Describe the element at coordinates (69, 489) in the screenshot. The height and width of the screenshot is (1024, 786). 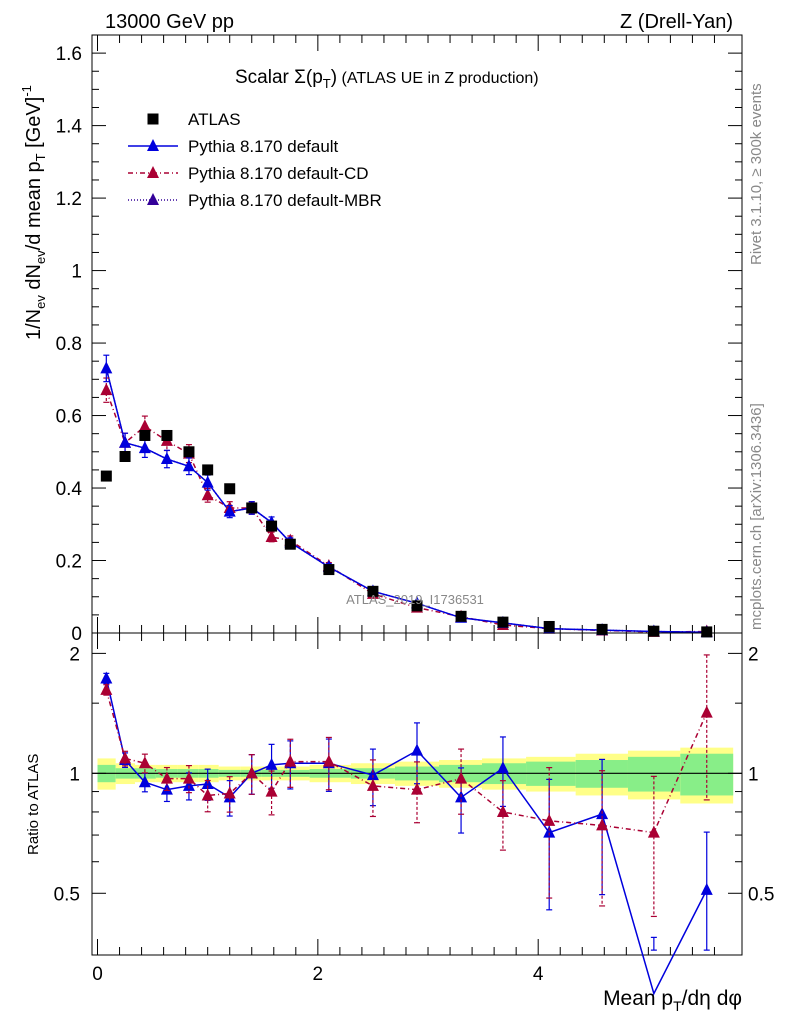
I see `y-tick-label: 0.4` at that location.